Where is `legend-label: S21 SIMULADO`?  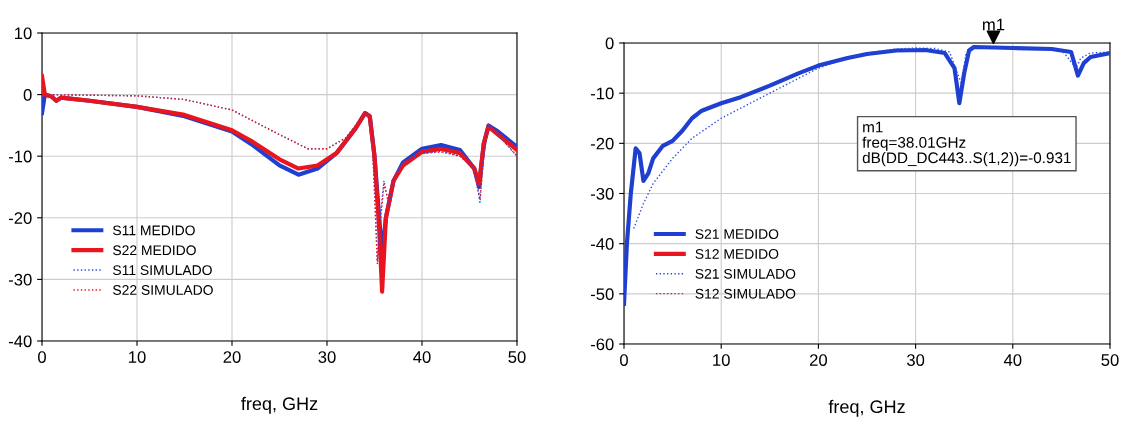 legend-label: S21 SIMULADO is located at coordinates (745, 273).